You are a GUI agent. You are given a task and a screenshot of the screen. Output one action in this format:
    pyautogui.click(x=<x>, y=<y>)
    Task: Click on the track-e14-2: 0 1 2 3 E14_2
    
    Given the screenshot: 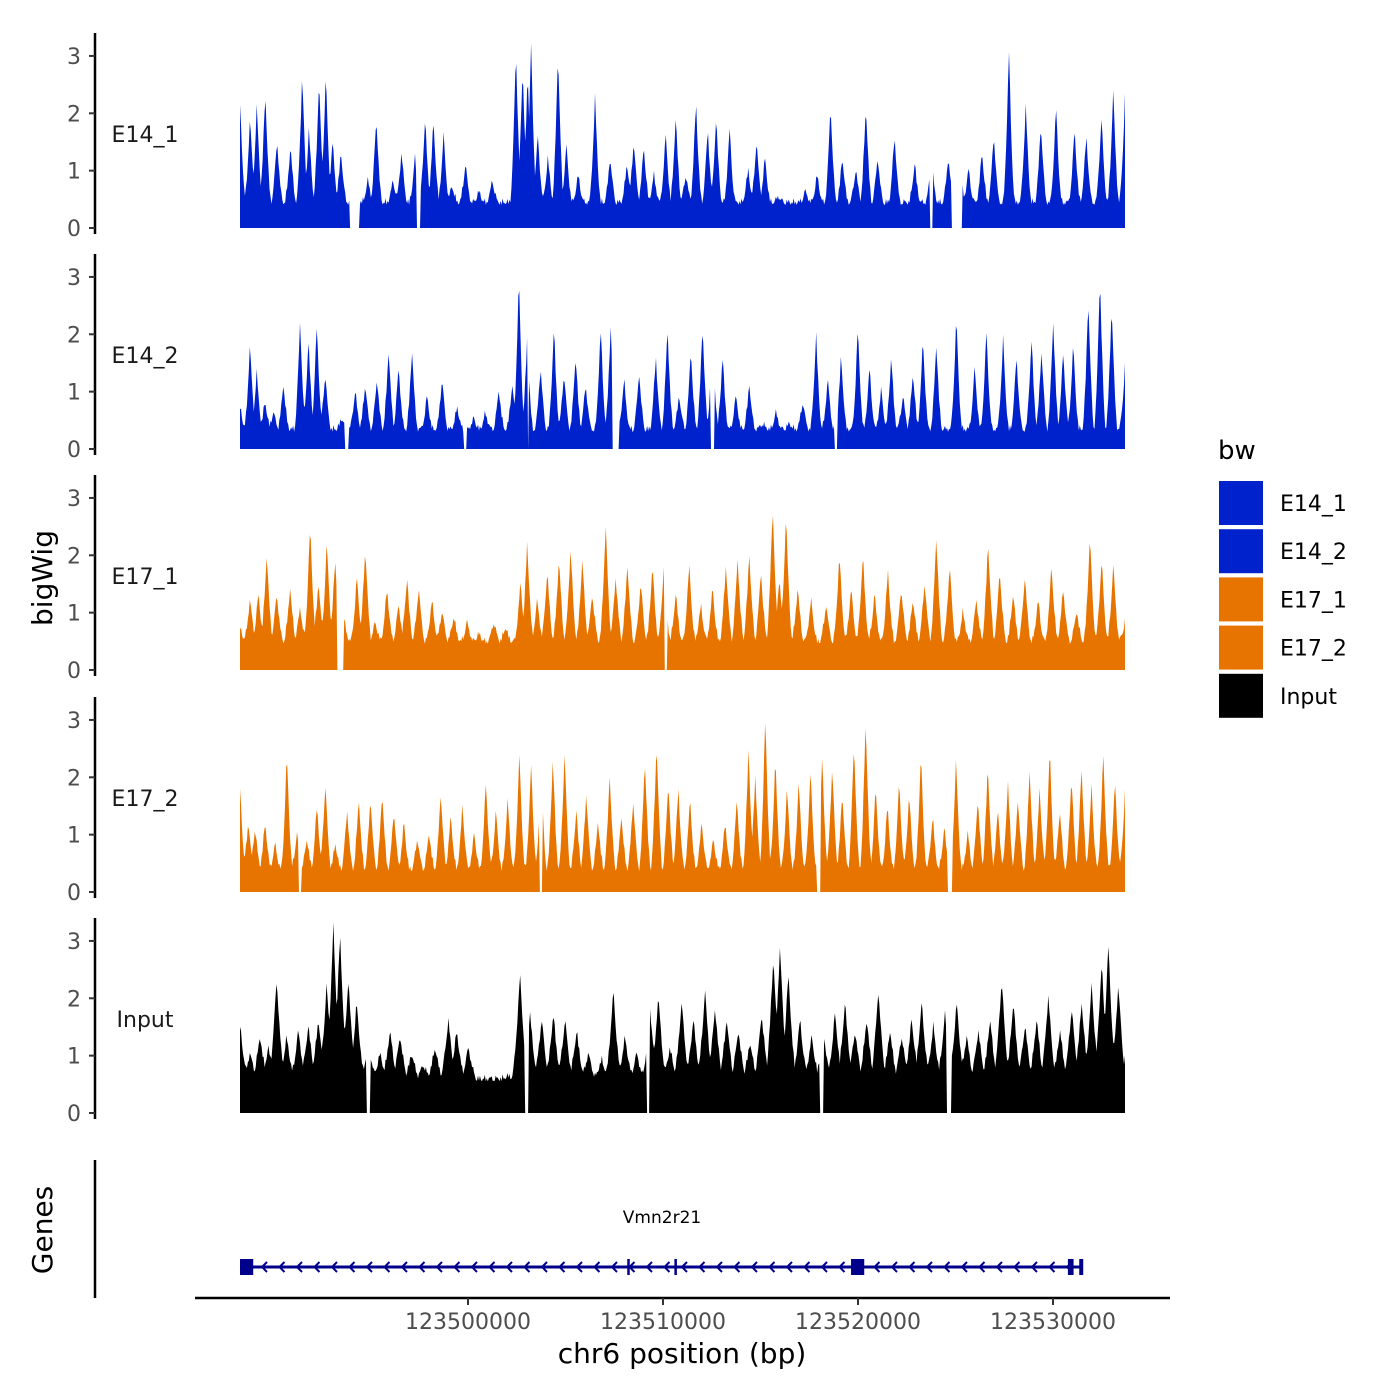 What is the action you would take?
    pyautogui.click(x=596, y=358)
    